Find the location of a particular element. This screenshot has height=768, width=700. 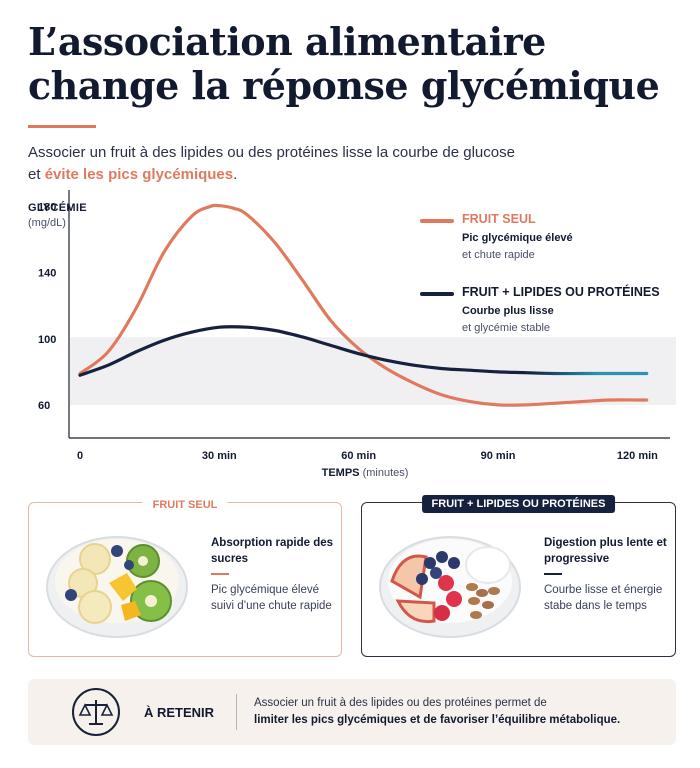

card-divider-fruit-alone is located at coordinates (220, 574).